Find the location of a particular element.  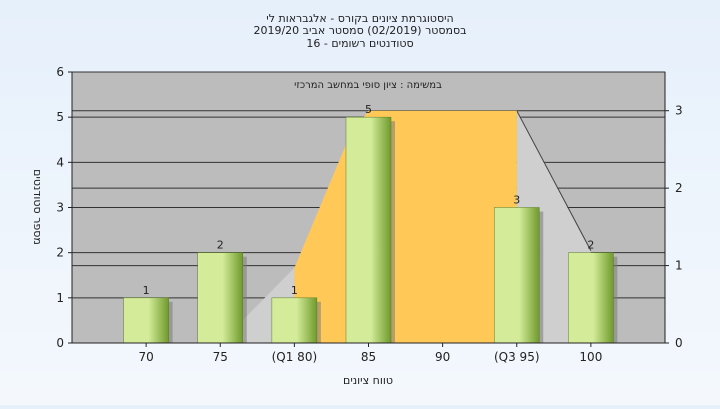

x-tick-label: (Q3 95) is located at coordinates (517, 357).